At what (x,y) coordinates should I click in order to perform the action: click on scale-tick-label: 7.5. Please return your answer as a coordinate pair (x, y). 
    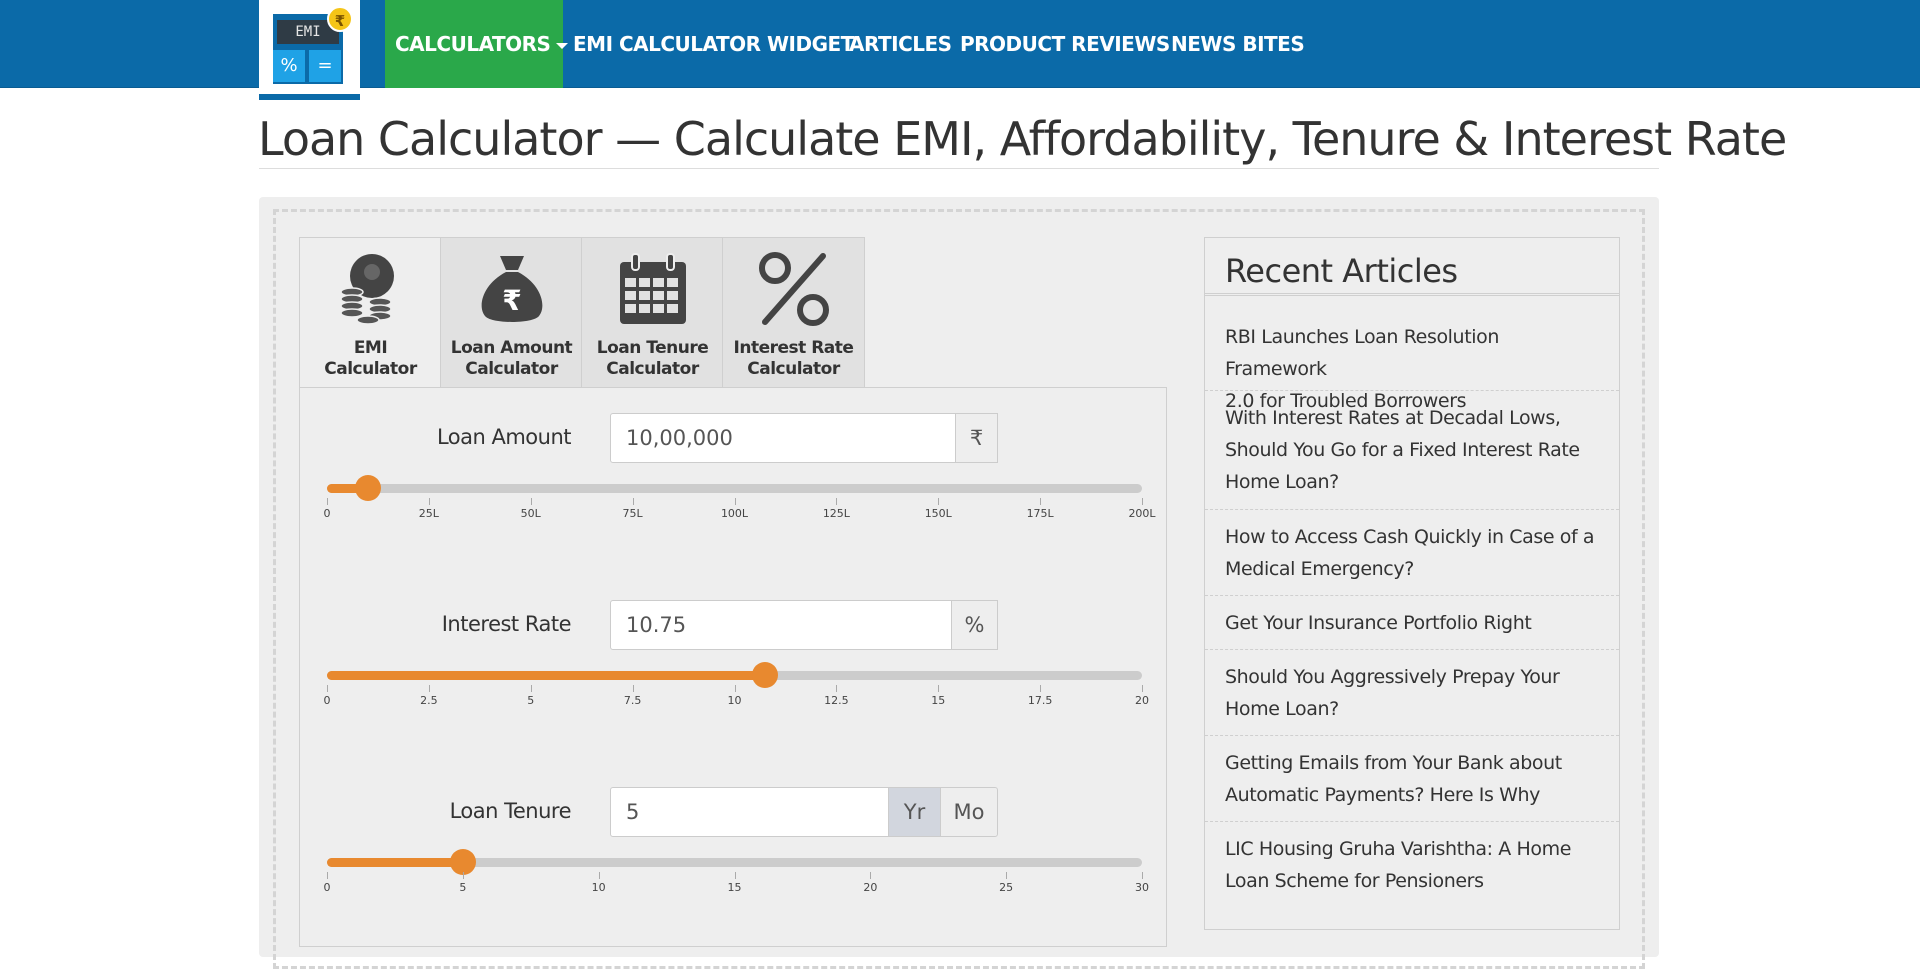
    Looking at the image, I should click on (632, 700).